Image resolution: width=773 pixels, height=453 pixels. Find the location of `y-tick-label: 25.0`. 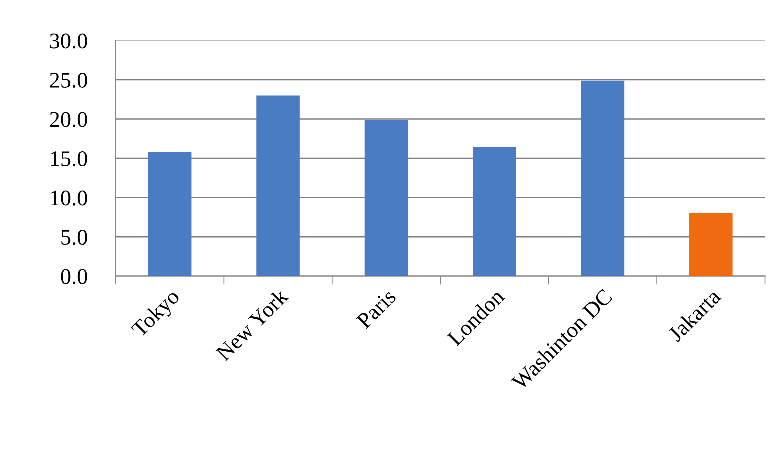

y-tick-label: 25.0 is located at coordinates (69, 80).